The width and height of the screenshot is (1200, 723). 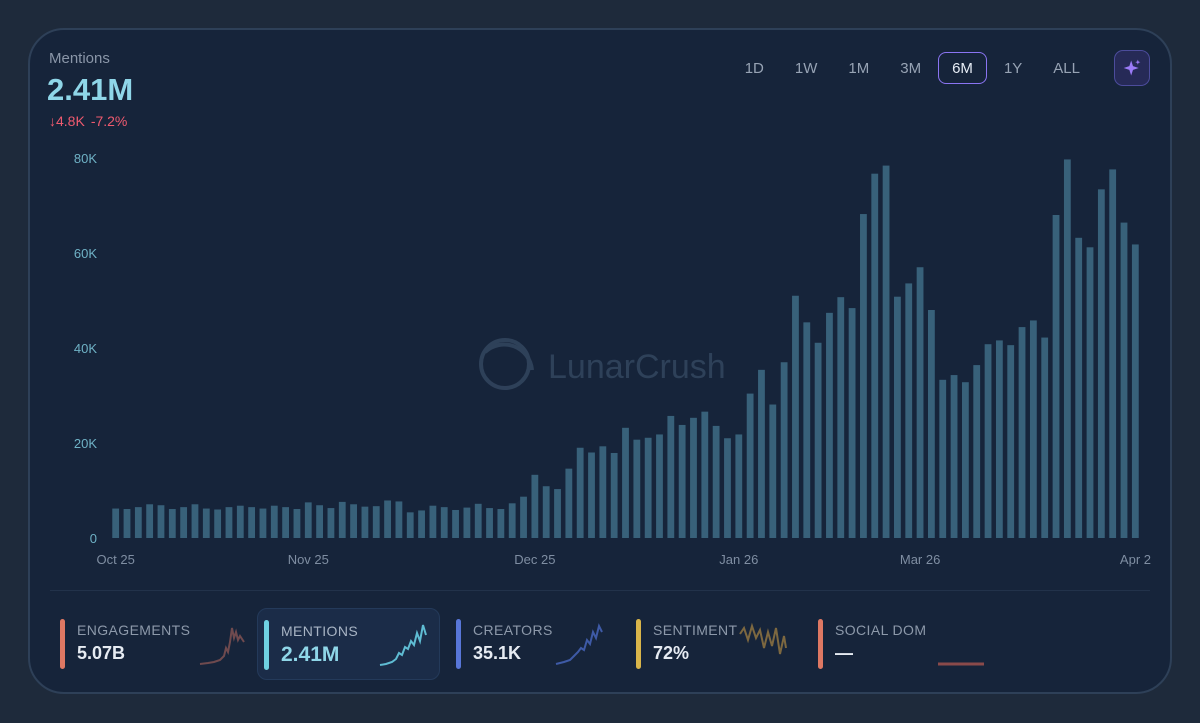 What do you see at coordinates (911, 68) in the screenshot?
I see `range-button-3m: 3M` at bounding box center [911, 68].